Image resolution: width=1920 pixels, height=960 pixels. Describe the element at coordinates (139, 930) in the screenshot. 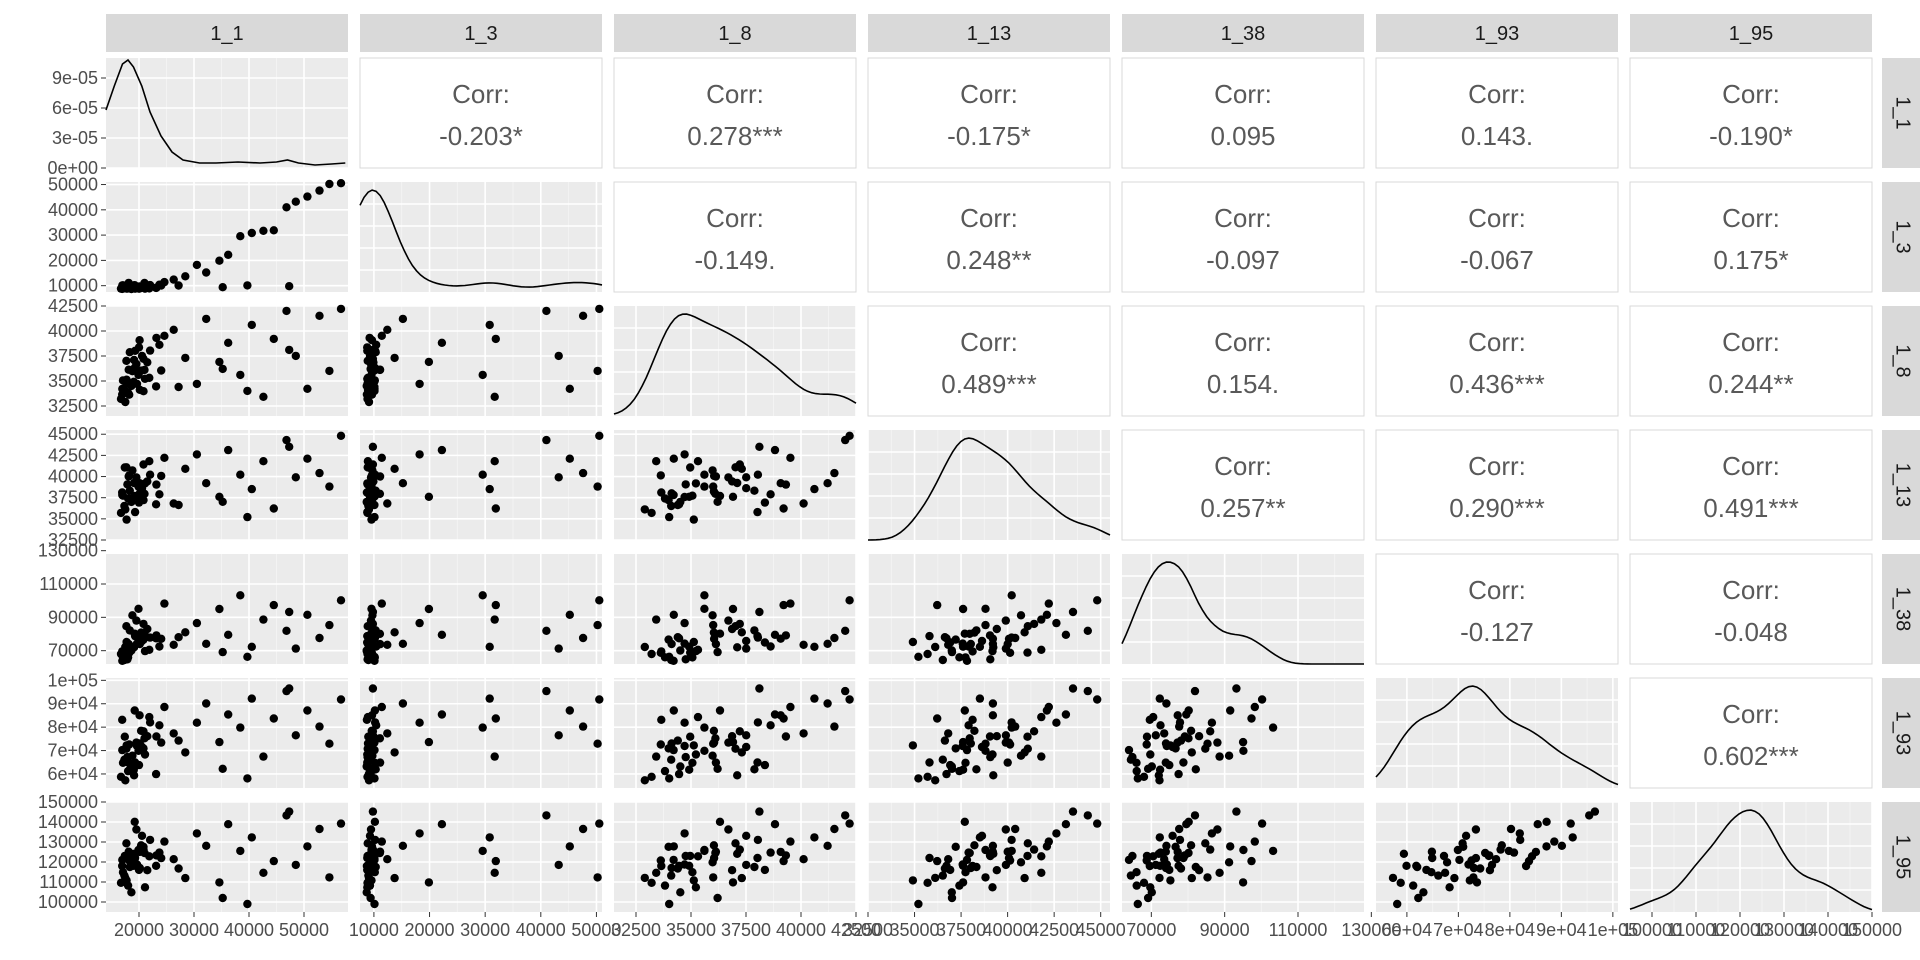

I see `x-tick-label-1_1: 20000` at that location.